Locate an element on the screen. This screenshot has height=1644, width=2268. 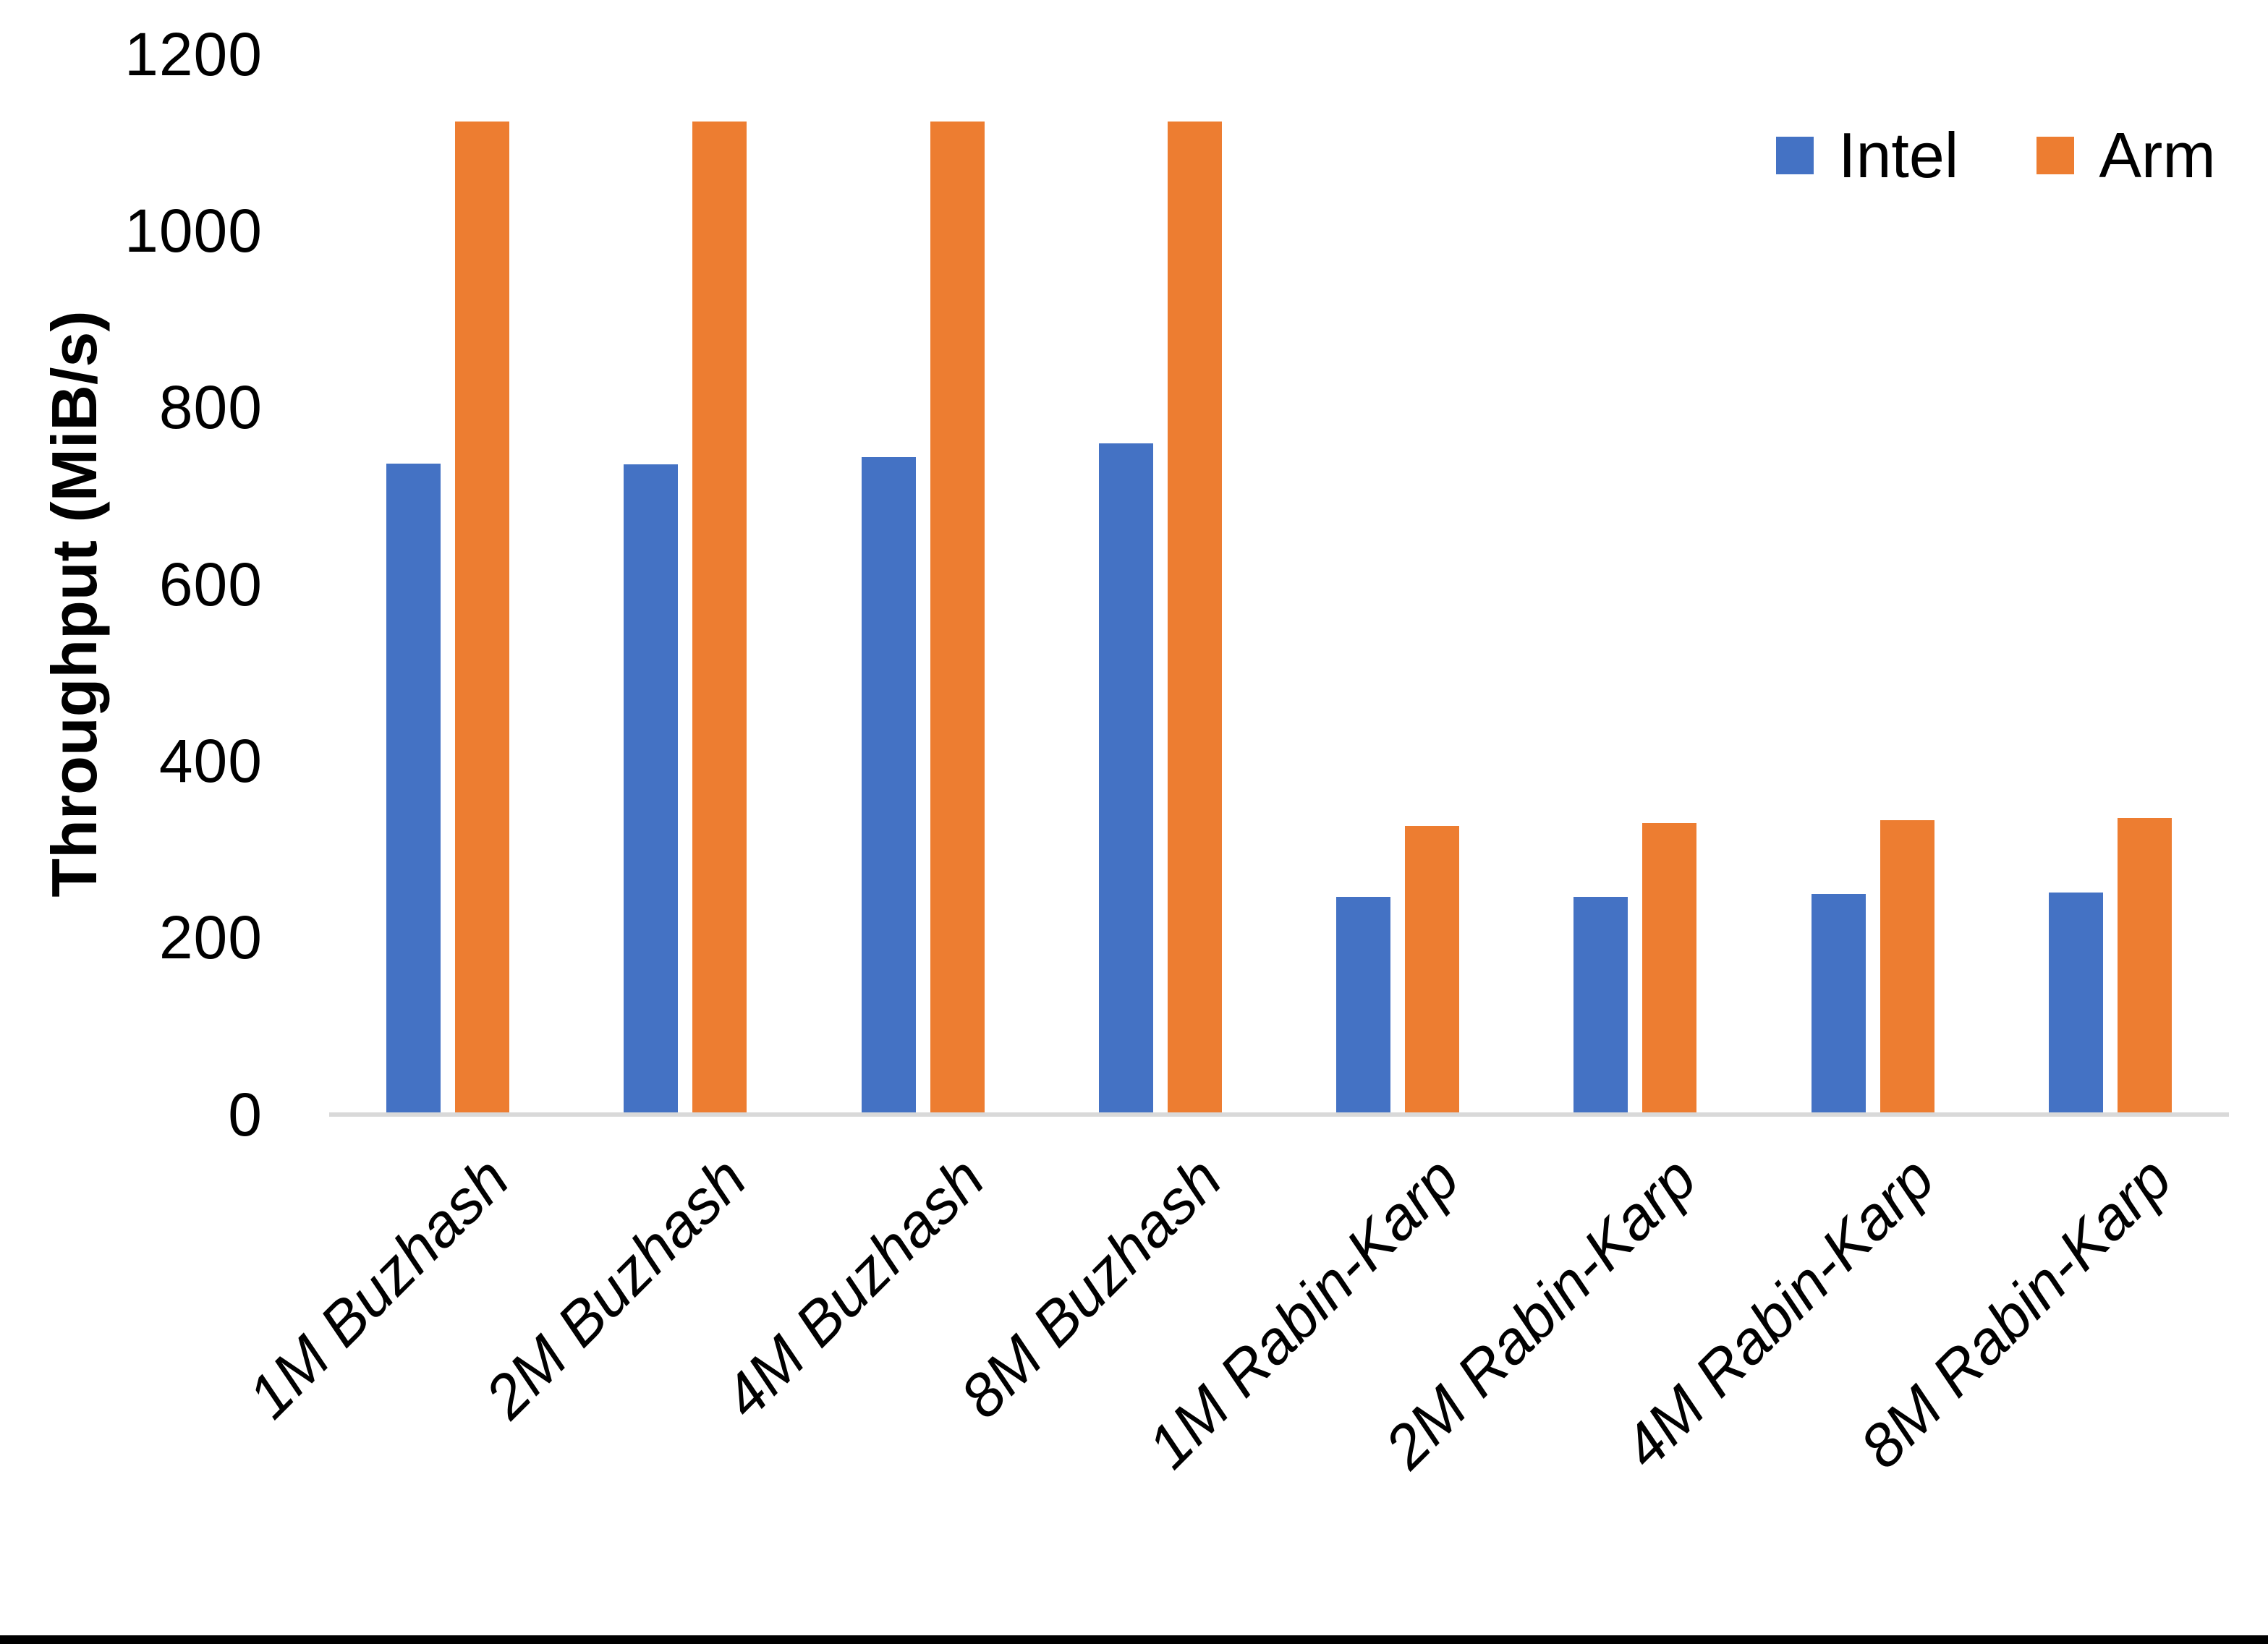
arm-legend-label: Arm is located at coordinates (2157, 155).